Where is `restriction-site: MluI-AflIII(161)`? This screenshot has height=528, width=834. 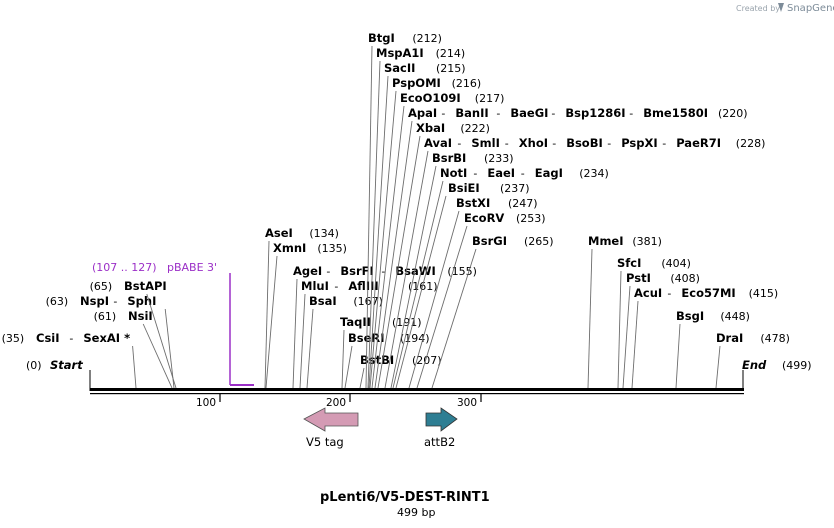
restriction-site: MluI-AflIII(161) is located at coordinates (368, 334).